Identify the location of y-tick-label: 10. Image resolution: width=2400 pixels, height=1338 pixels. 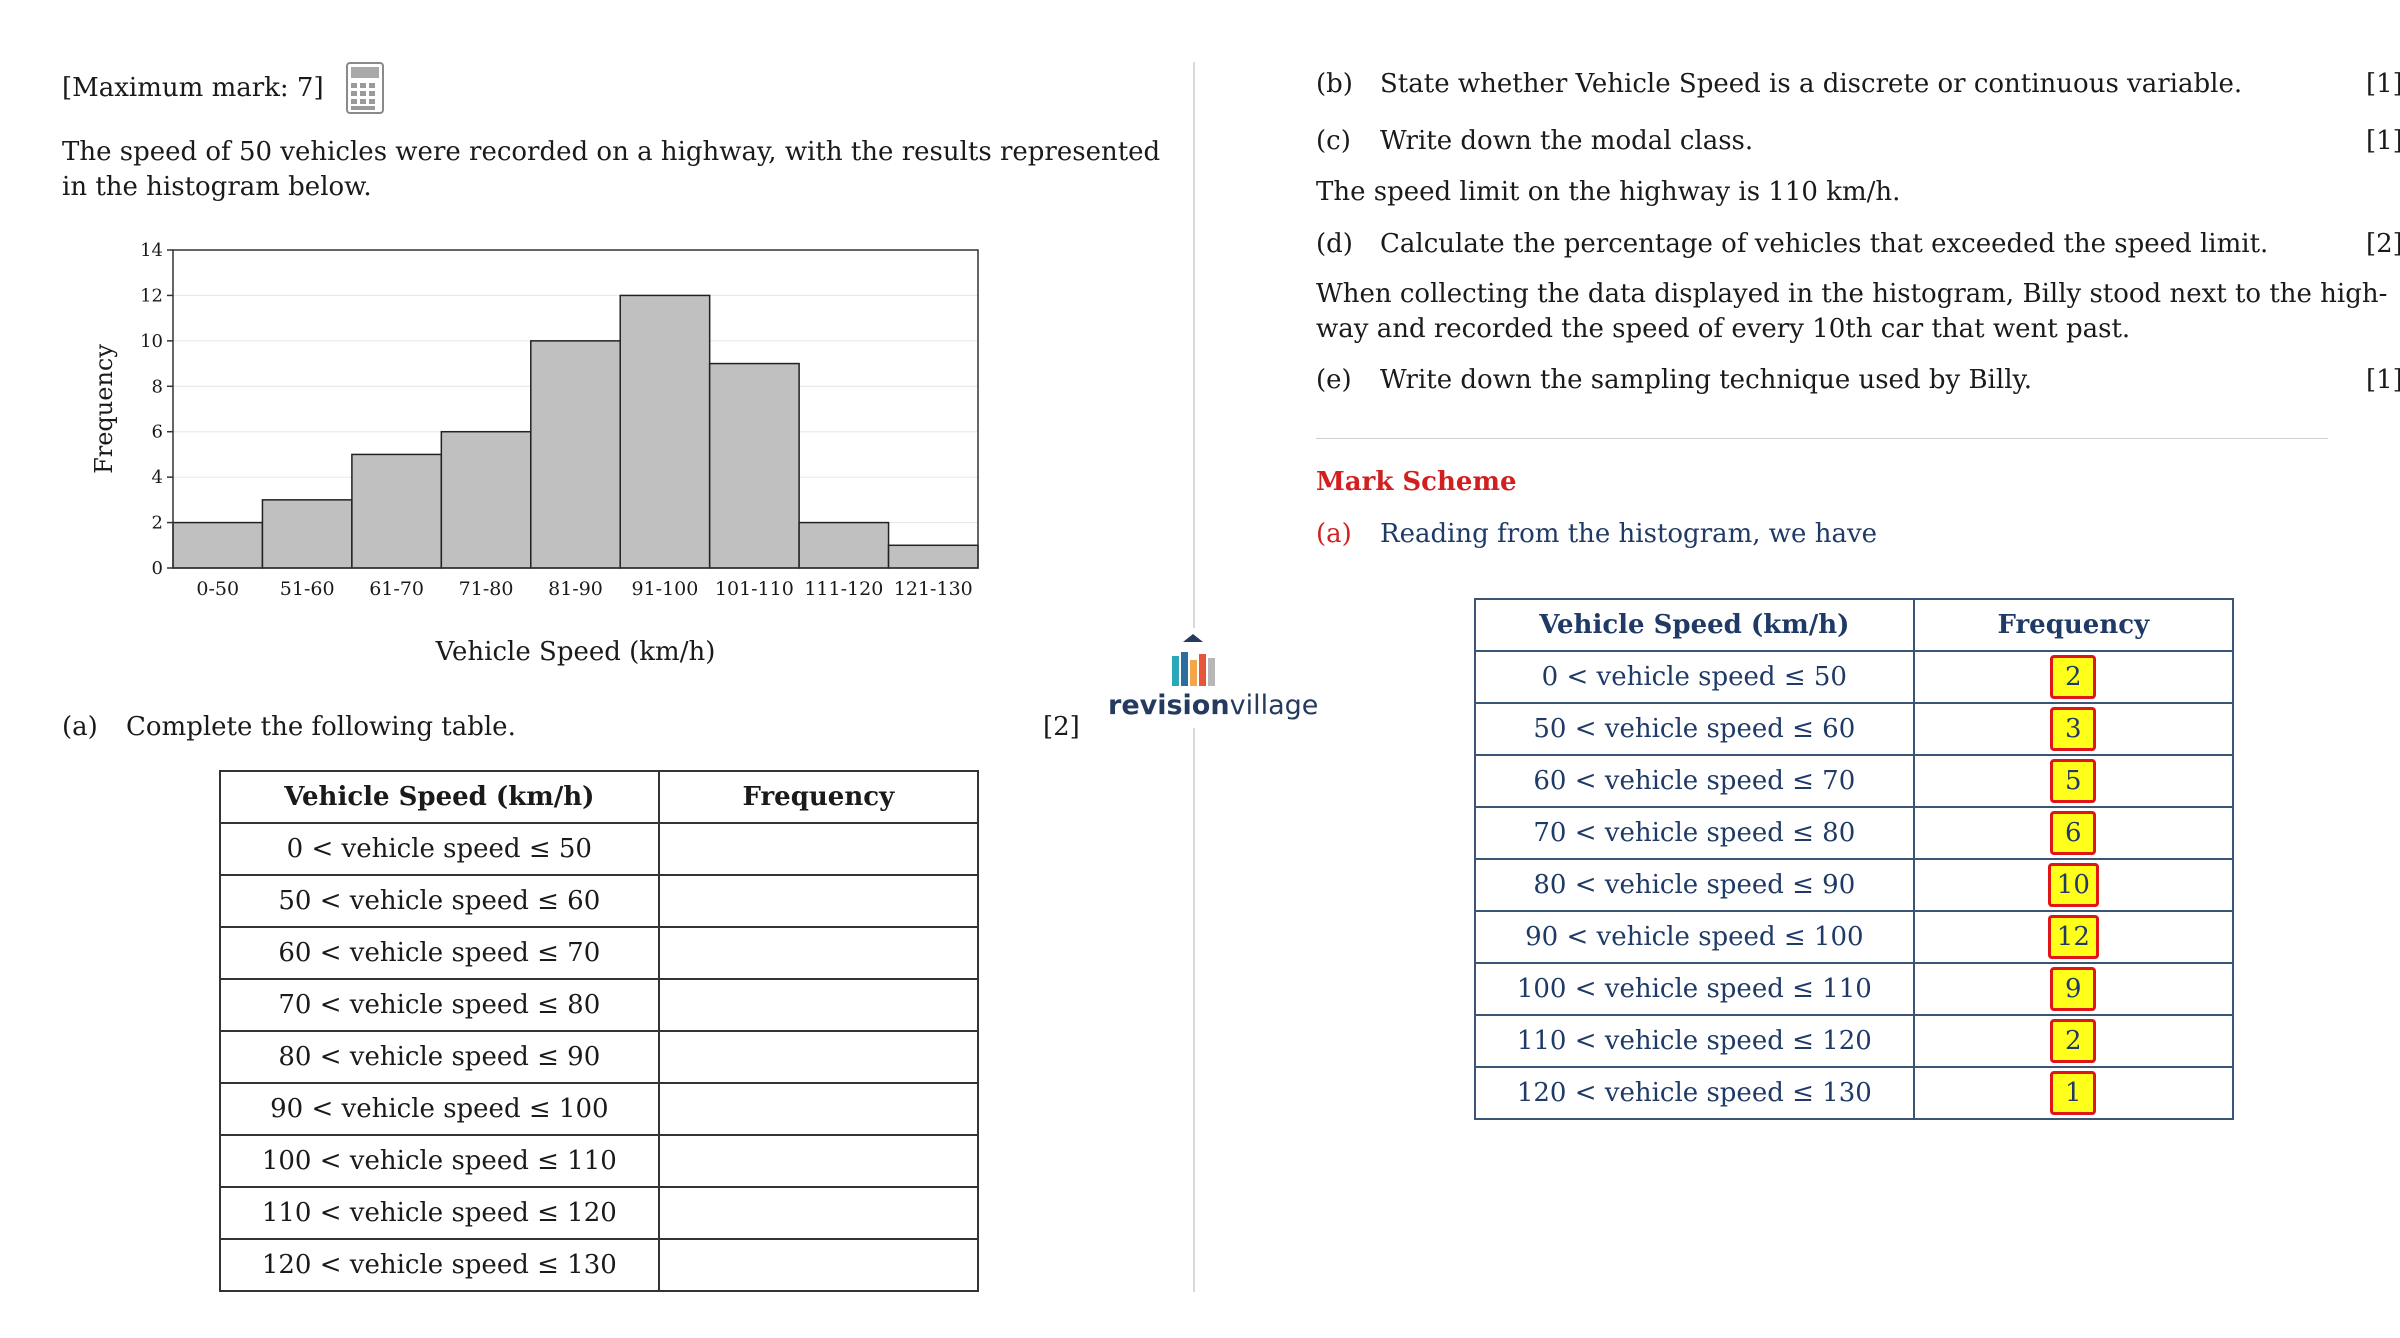
(151, 341).